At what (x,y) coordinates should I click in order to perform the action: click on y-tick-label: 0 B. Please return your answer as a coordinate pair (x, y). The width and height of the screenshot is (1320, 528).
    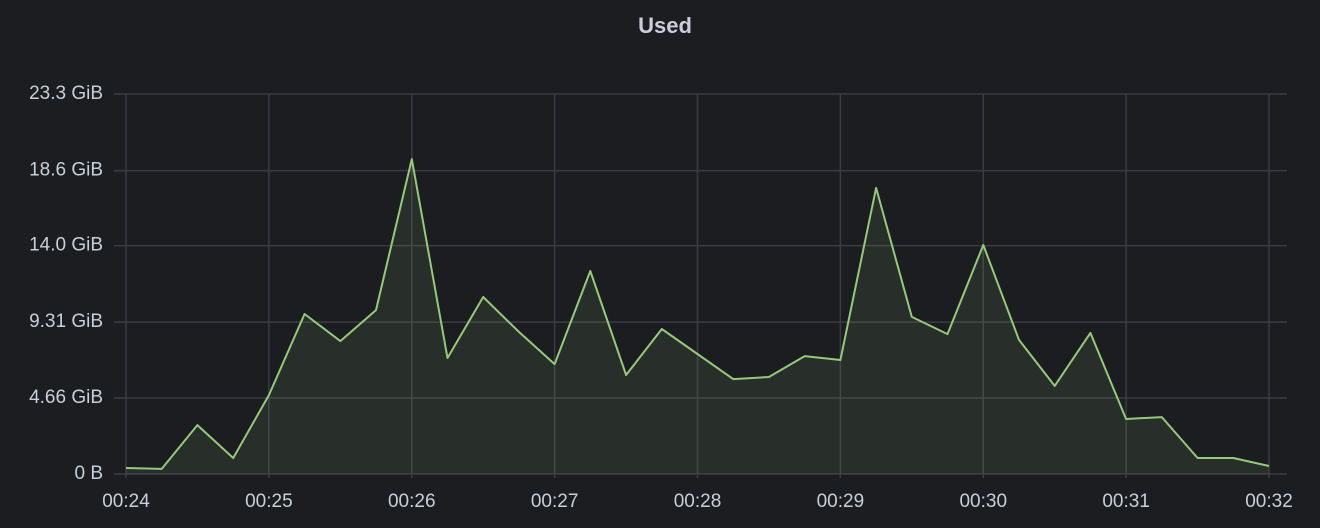
    Looking at the image, I should click on (88, 473).